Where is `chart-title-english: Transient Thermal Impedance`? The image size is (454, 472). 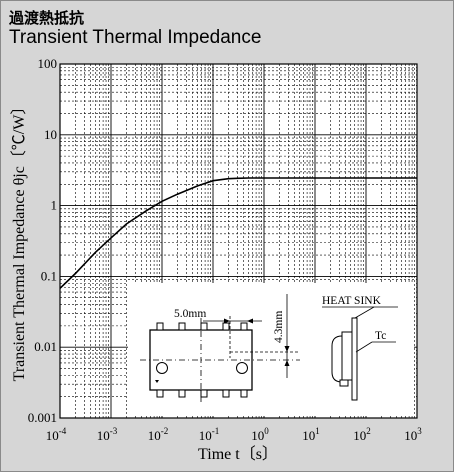 chart-title-english: Transient Thermal Impedance is located at coordinates (135, 37).